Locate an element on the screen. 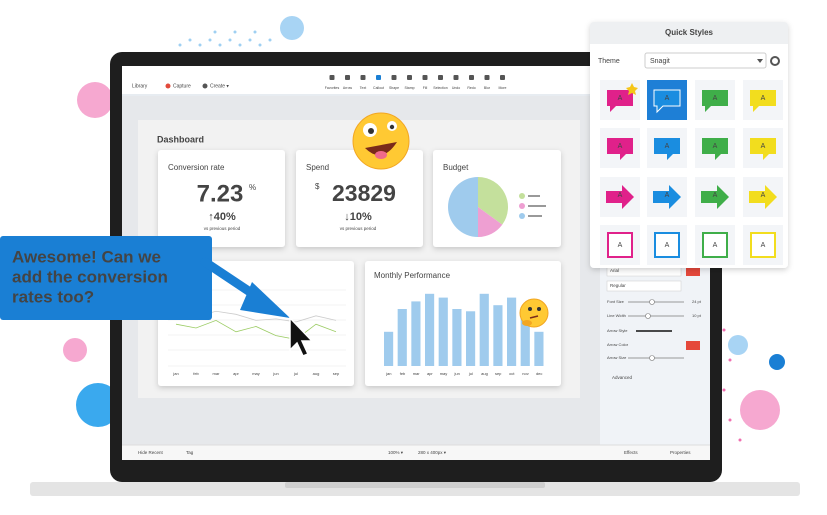  change: ↑40% is located at coordinates (222, 217).